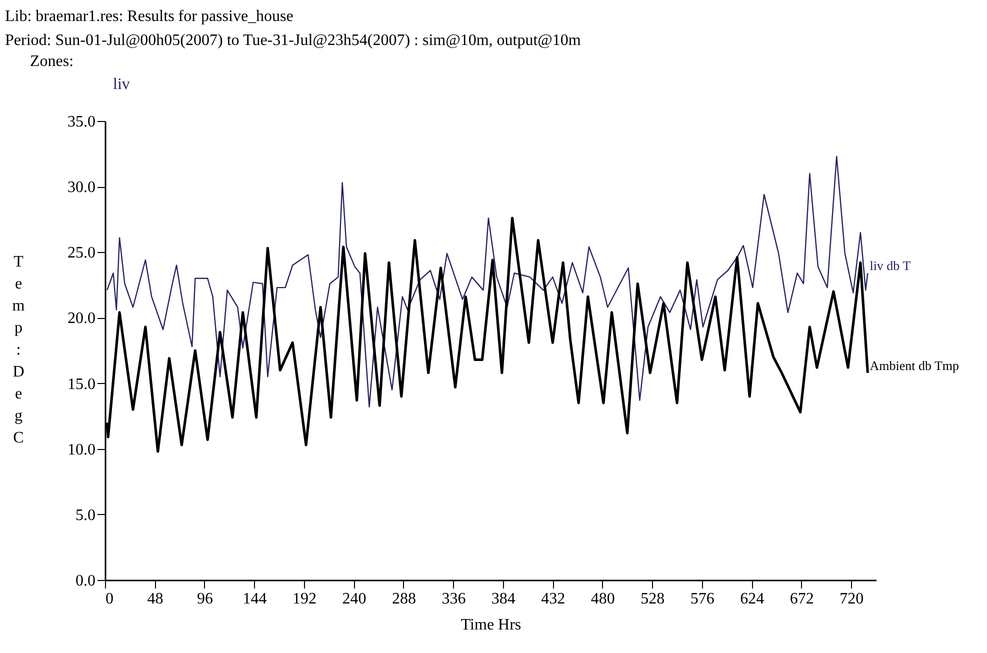  What do you see at coordinates (121, 84) in the screenshot?
I see `text: liv` at bounding box center [121, 84].